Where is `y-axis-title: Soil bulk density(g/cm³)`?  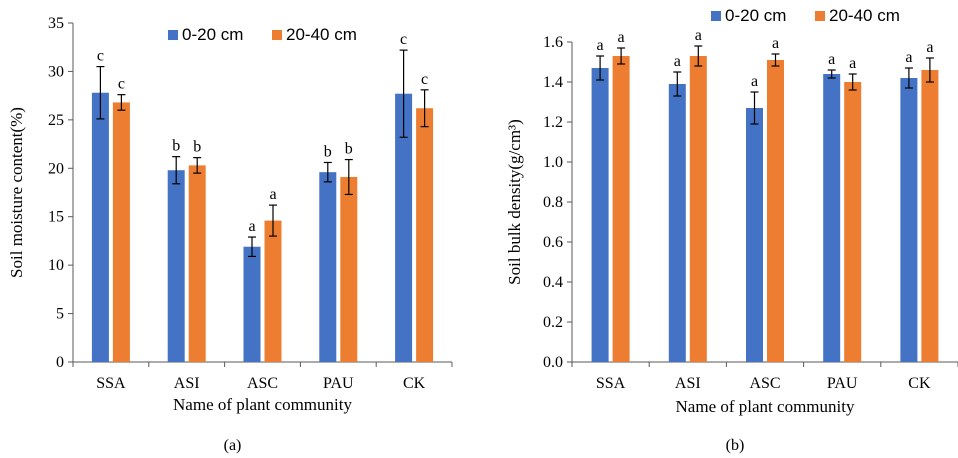
y-axis-title: Soil bulk density(g/cm³) is located at coordinates (514, 202).